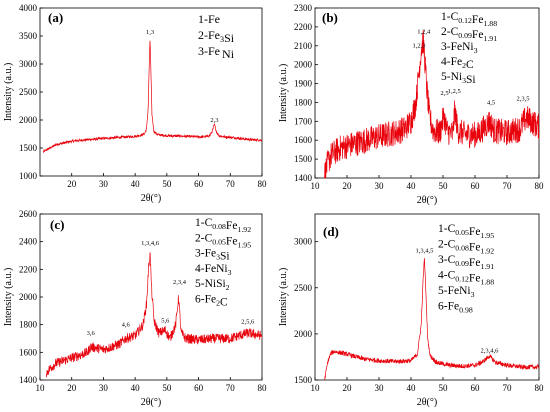  Describe the element at coordinates (214, 120) in the screenshot. I see `peak-label: 2,3` at that location.